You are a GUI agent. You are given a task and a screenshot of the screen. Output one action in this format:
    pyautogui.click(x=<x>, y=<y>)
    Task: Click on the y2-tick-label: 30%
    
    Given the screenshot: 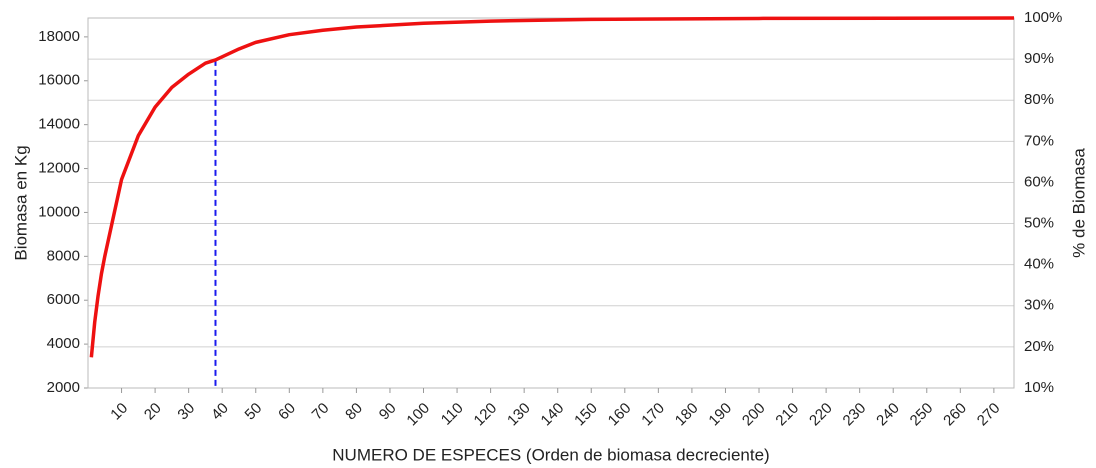 What is the action you would take?
    pyautogui.click(x=1039, y=305)
    